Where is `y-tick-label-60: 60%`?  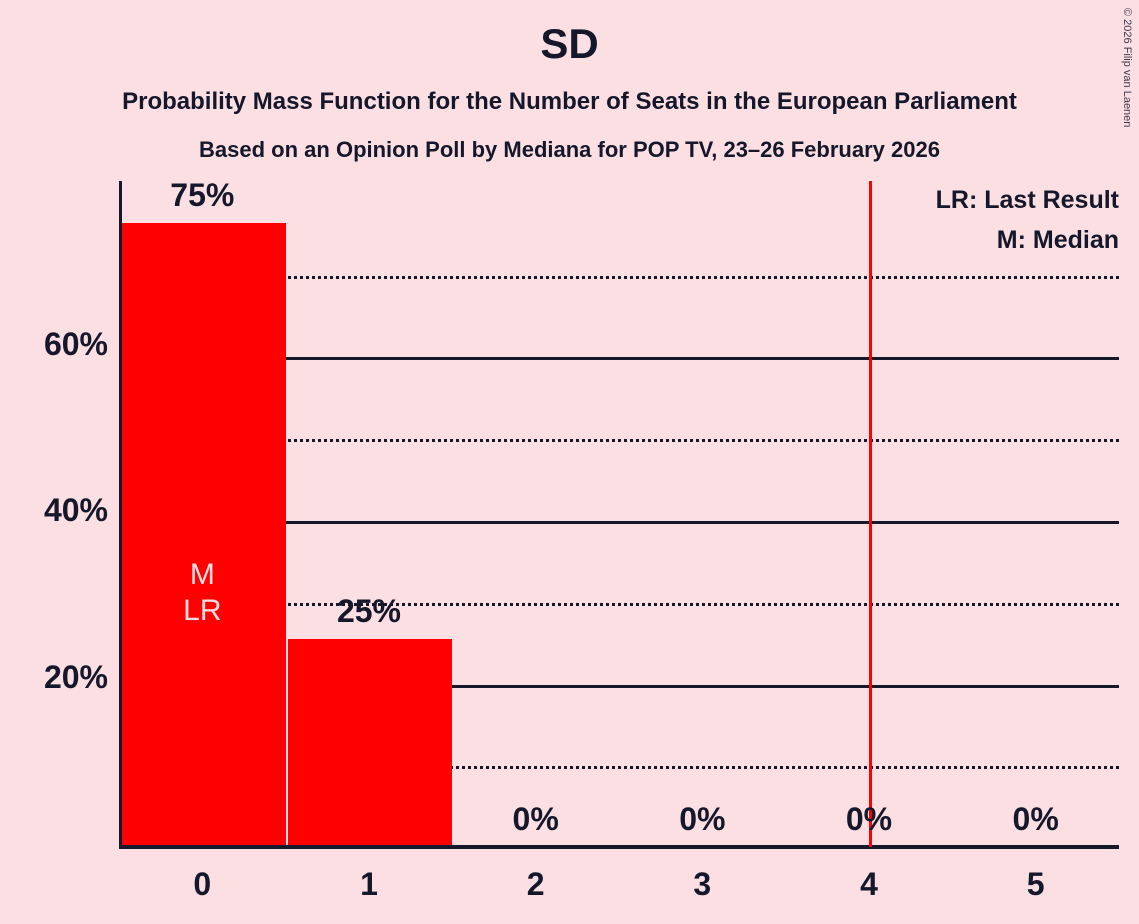 y-tick-label-60: 60% is located at coordinates (75, 343).